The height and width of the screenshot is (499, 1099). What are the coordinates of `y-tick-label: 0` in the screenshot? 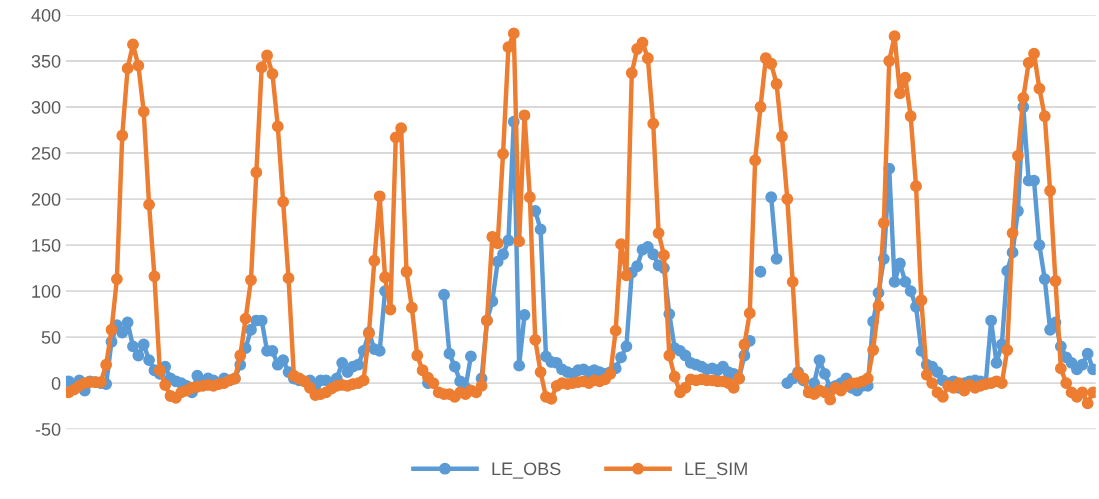 It's located at (56, 383).